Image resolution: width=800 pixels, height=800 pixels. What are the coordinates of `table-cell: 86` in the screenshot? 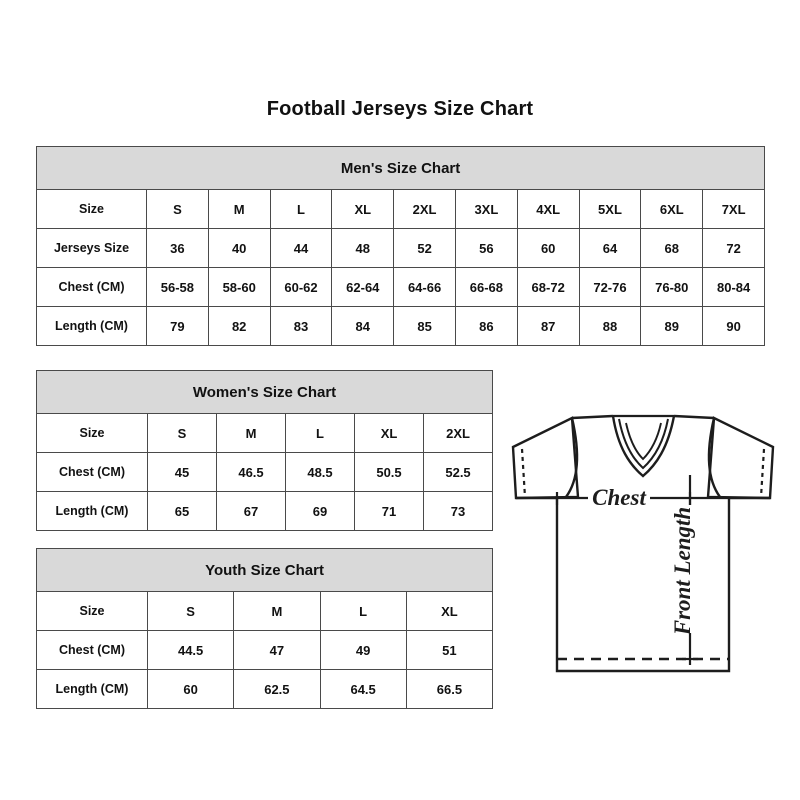 It's located at (486, 326).